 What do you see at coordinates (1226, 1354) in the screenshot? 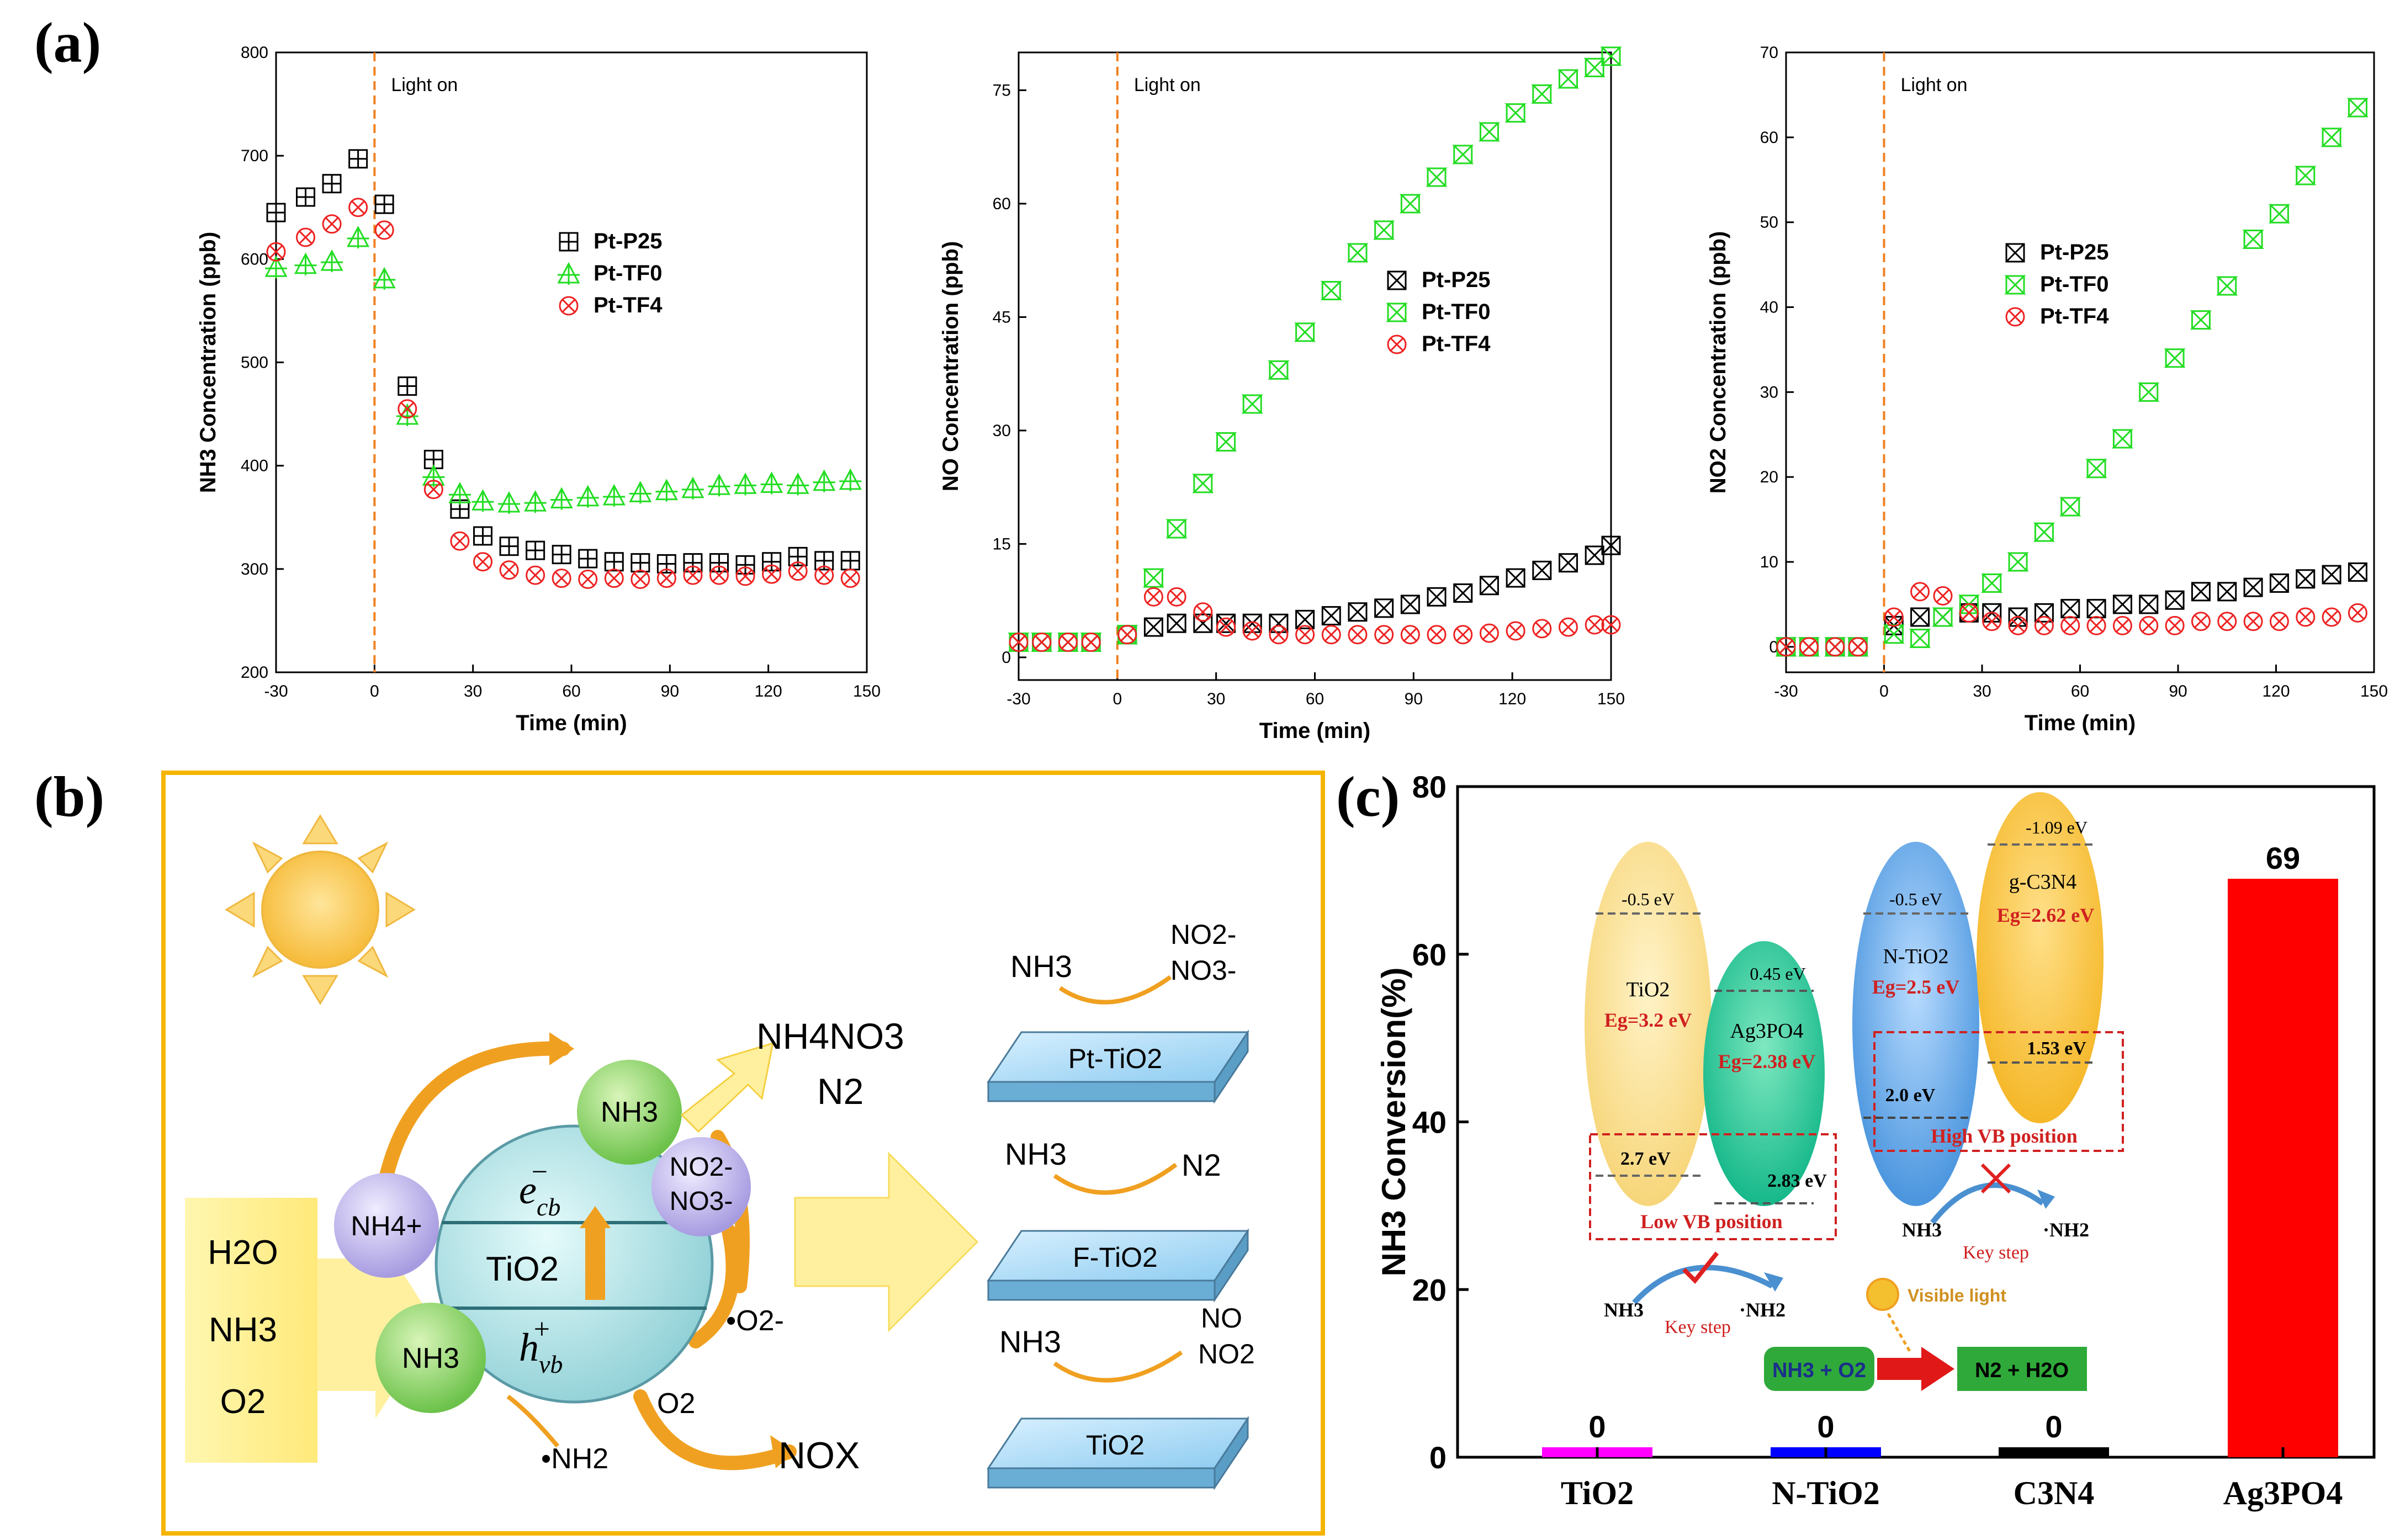
I see `svg-text: NO2` at bounding box center [1226, 1354].